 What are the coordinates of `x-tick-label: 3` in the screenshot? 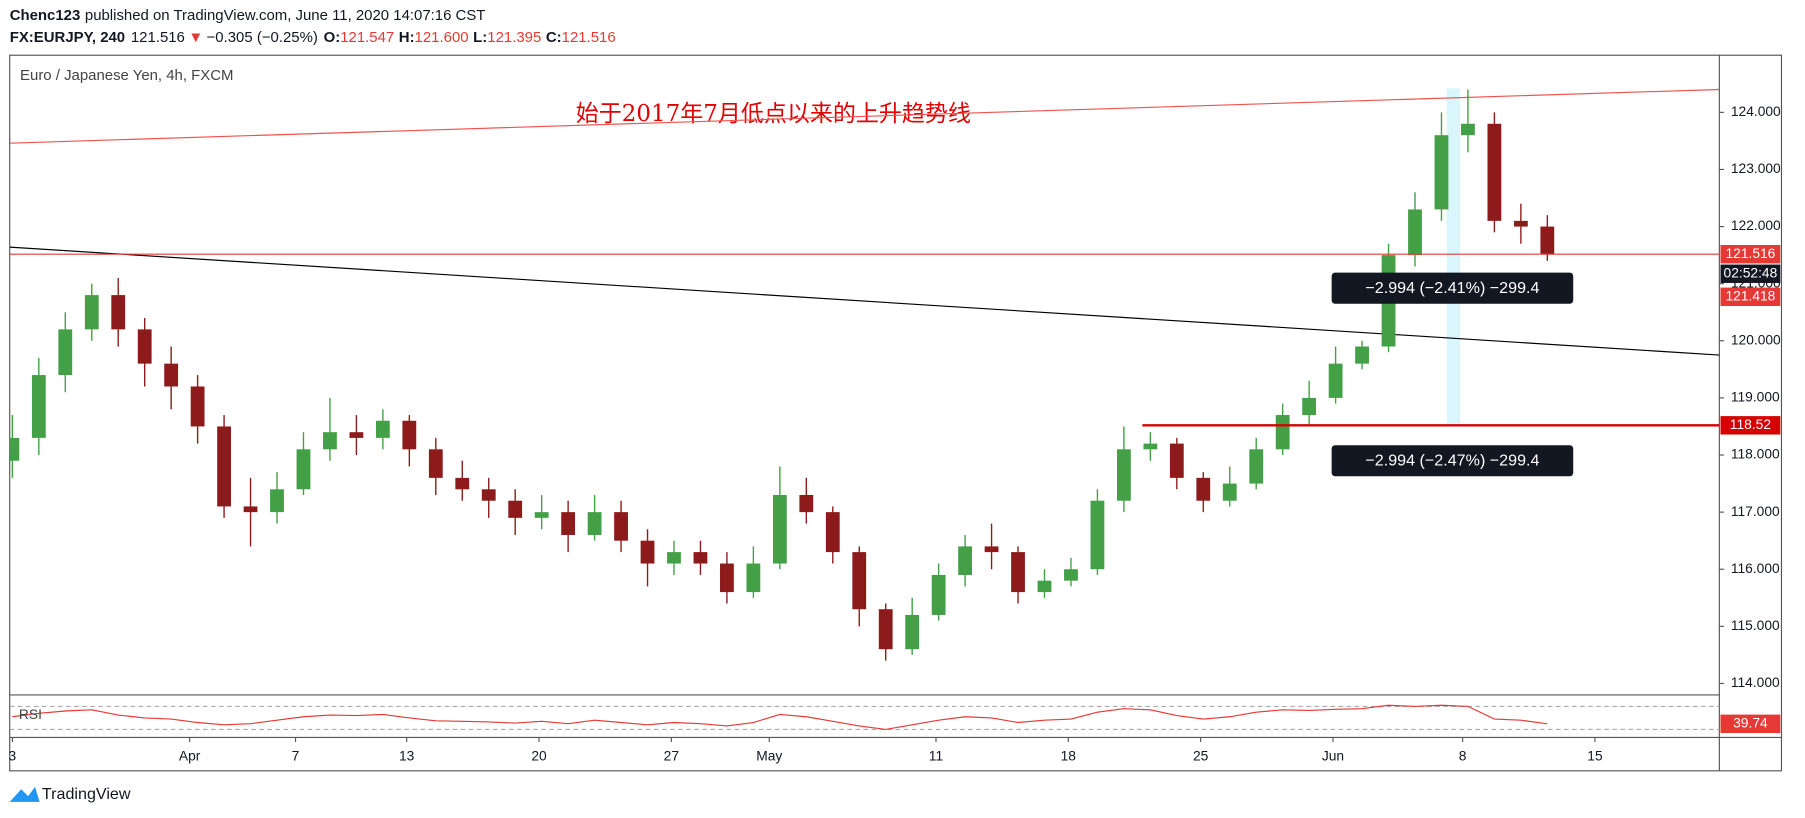 It's located at (13, 756).